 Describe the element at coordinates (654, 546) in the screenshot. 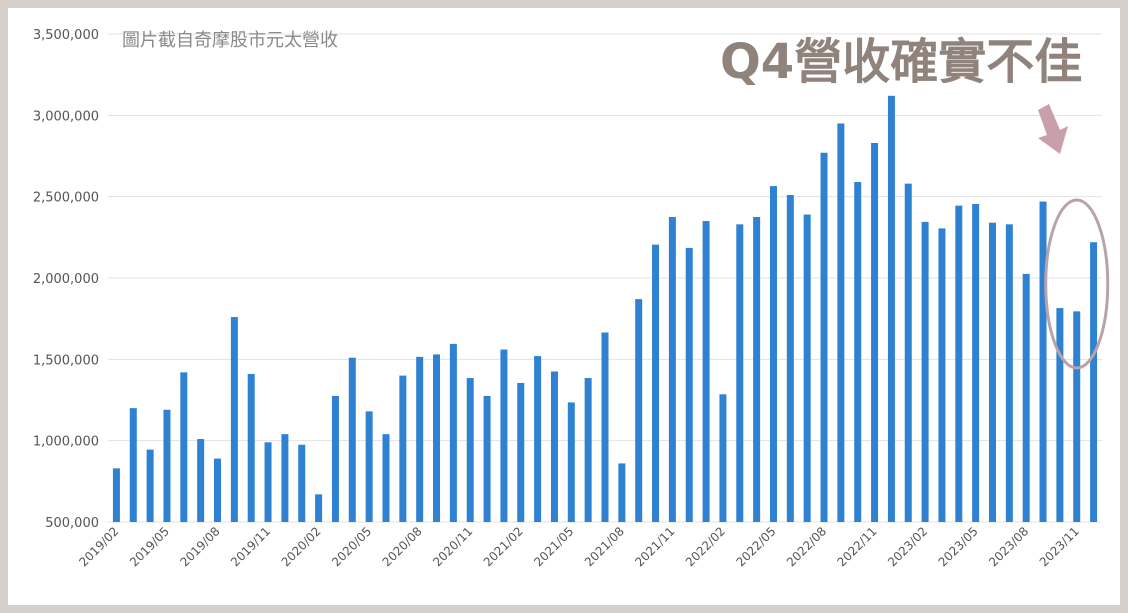

I see `x-tick-label: 2021/11` at that location.